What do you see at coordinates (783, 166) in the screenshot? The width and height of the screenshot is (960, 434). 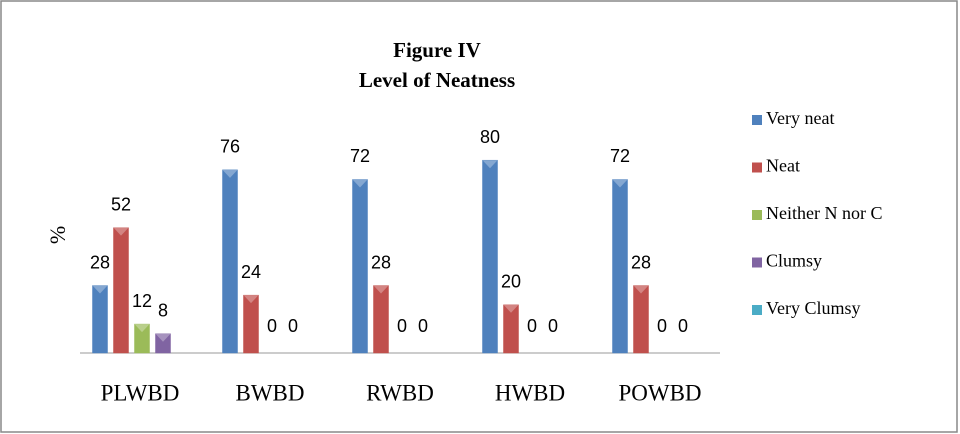 I see `legend-label: Neat` at bounding box center [783, 166].